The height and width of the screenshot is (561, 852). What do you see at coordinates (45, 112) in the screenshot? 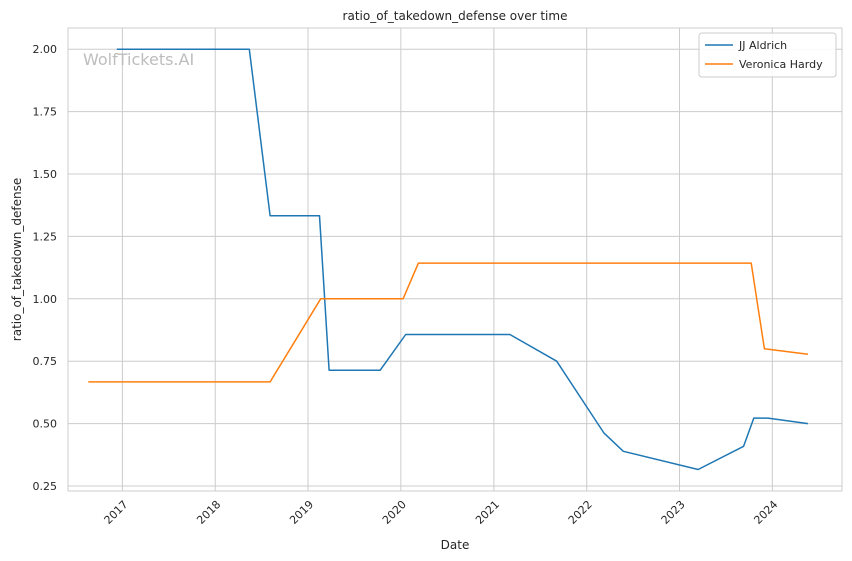
I see `y-tick-label: 1.75` at bounding box center [45, 112].